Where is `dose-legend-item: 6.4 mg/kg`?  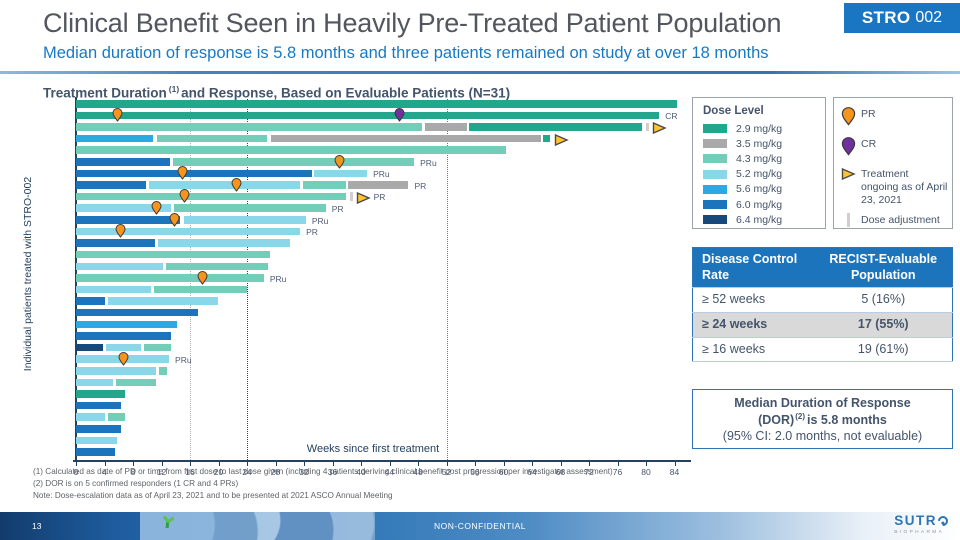 dose-legend-item: 6.4 mg/kg is located at coordinates (764, 219).